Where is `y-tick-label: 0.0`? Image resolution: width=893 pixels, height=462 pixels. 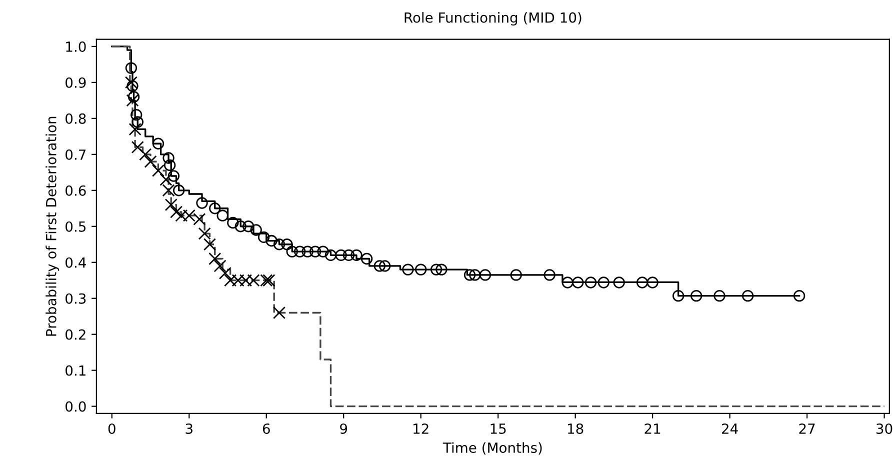
y-tick-label: 0.0 is located at coordinates (76, 406).